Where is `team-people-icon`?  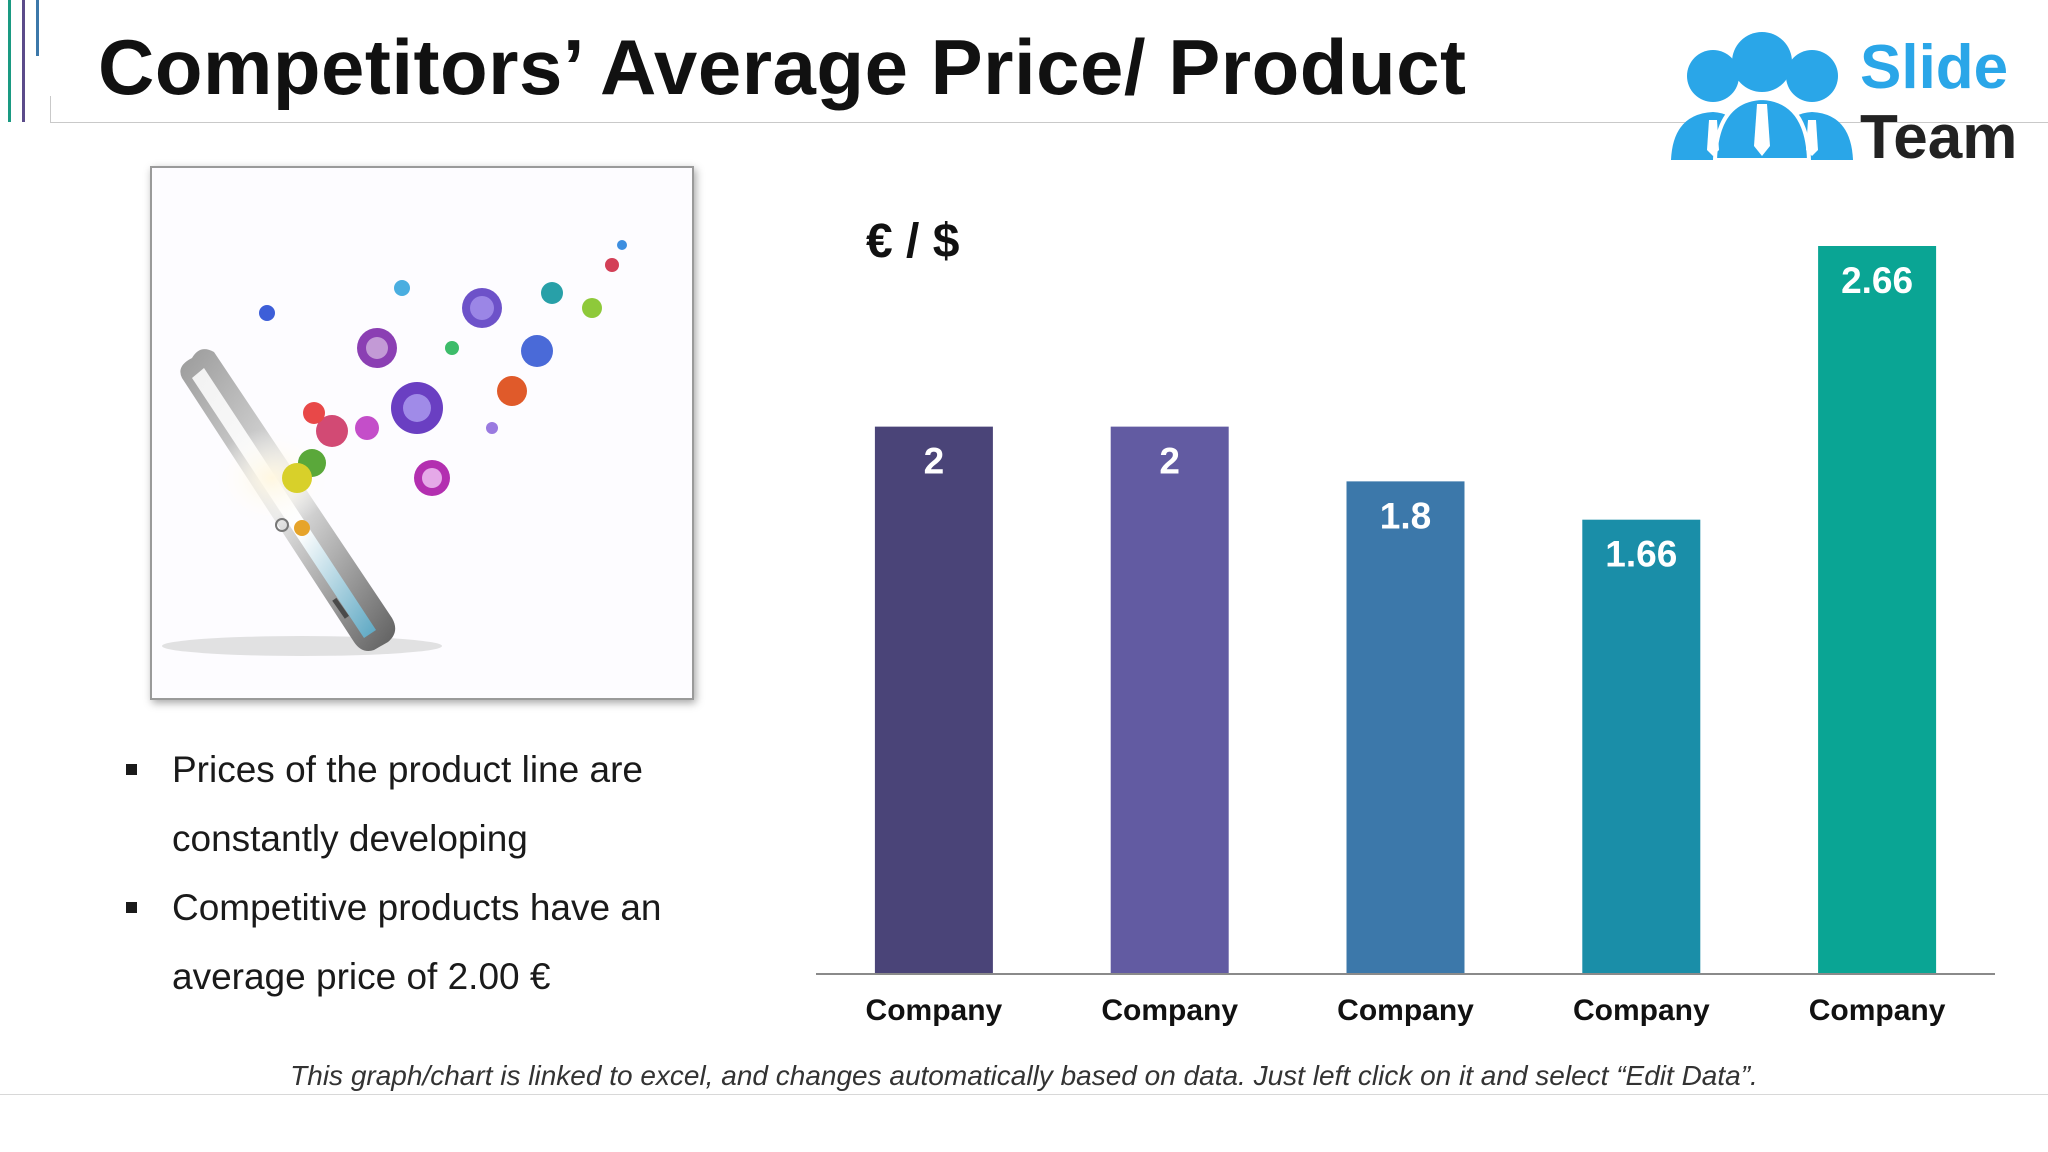
team-people-icon is located at coordinates (1762, 97).